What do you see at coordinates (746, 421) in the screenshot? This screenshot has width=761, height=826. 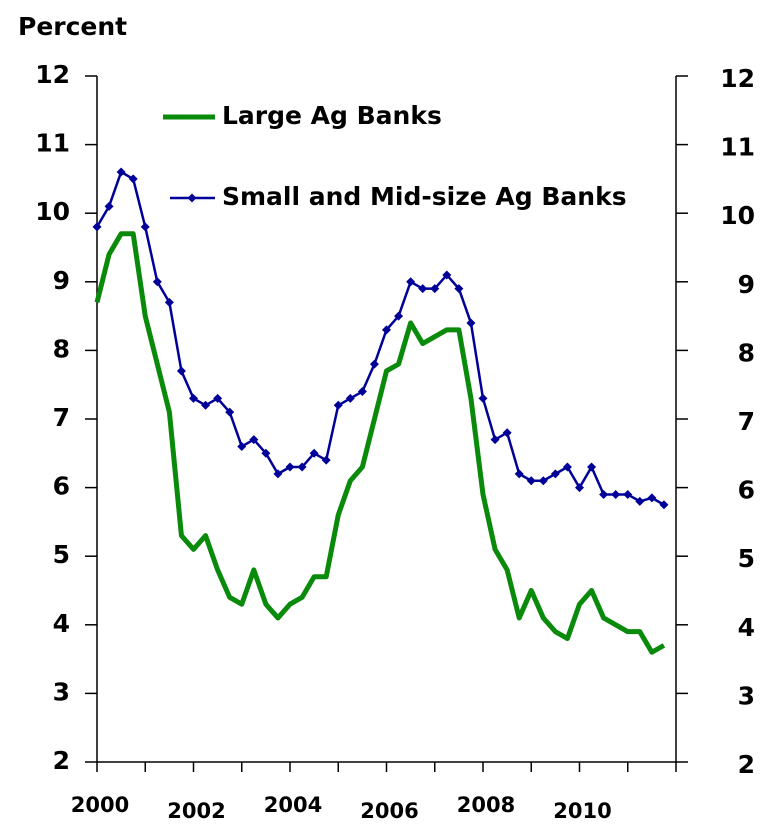 I see `y2-tick-label: 7` at bounding box center [746, 421].